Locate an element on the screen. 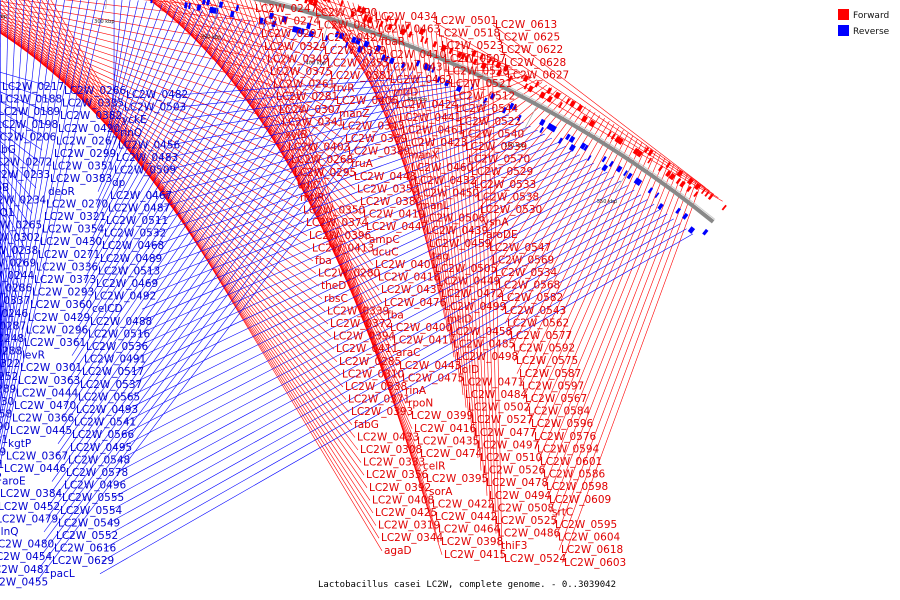 This screenshot has height=600, width=900. reverse-gene-label: LC2W_0234 is located at coordinates (23, 200).